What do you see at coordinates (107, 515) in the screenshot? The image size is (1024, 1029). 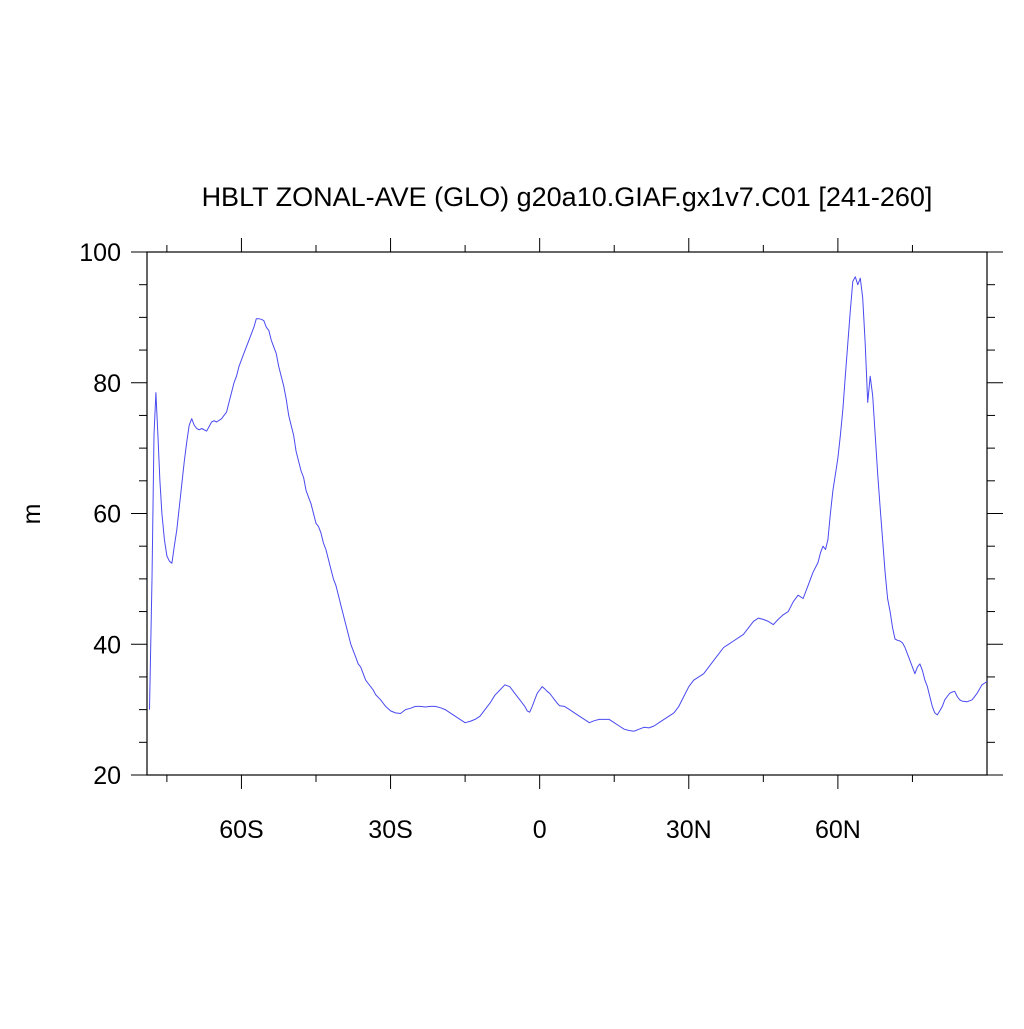 I see `y-tick-label: 60` at bounding box center [107, 515].